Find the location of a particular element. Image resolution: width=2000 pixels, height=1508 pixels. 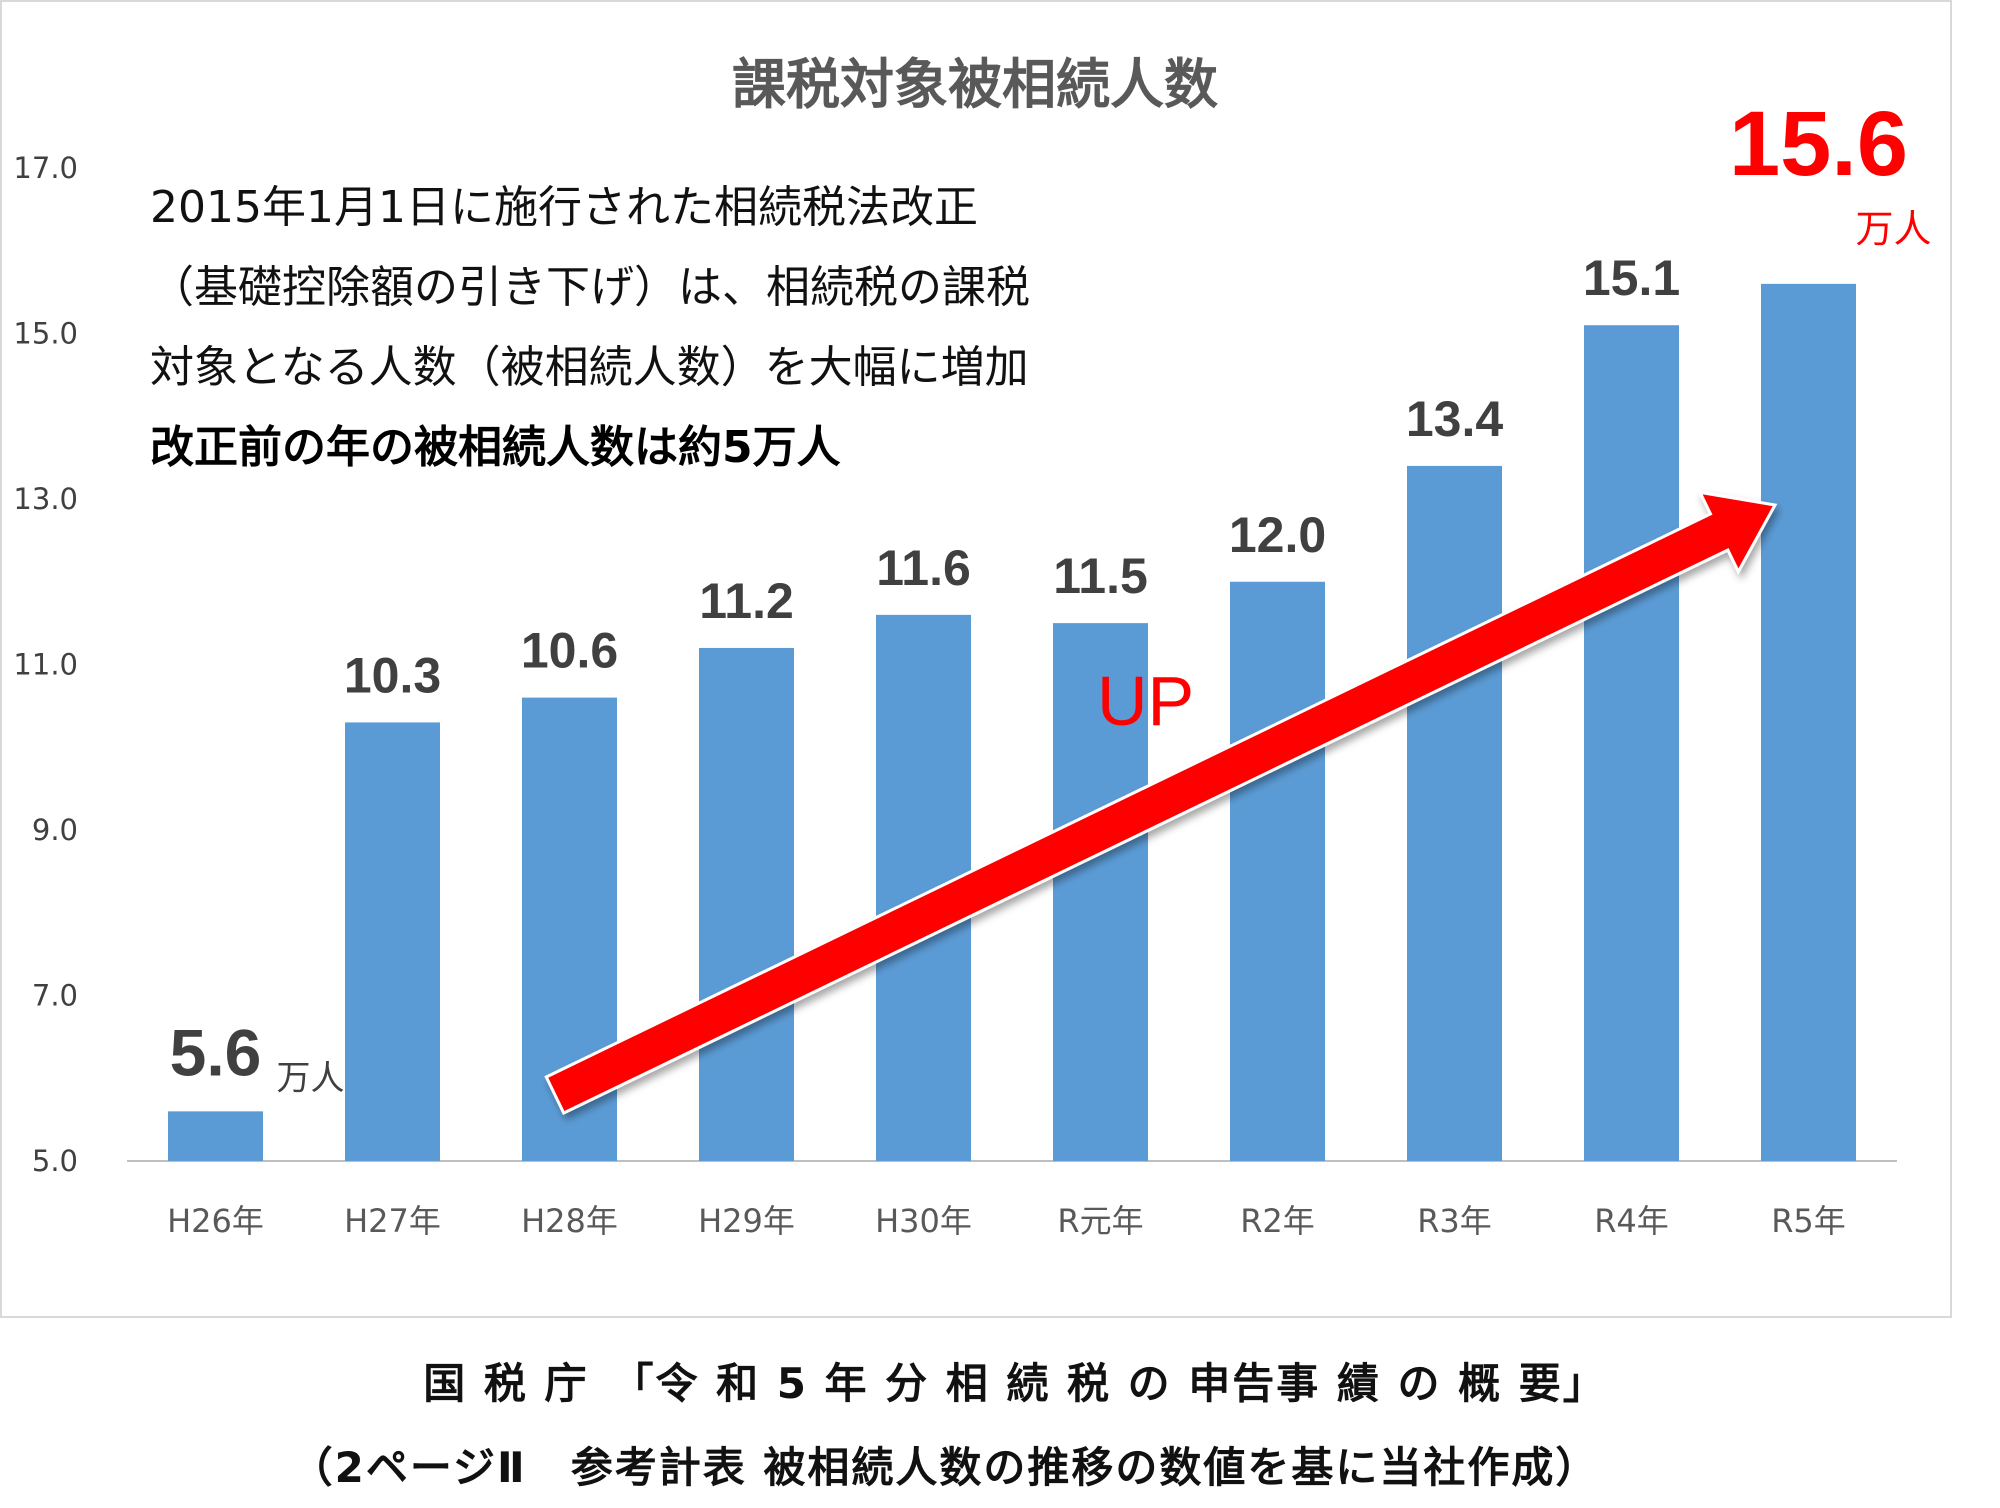

source-line-2: （2ページⅡ 参考計表 被相続人数の推移の数値を基に当社作成） is located at coordinates (945, 1467).